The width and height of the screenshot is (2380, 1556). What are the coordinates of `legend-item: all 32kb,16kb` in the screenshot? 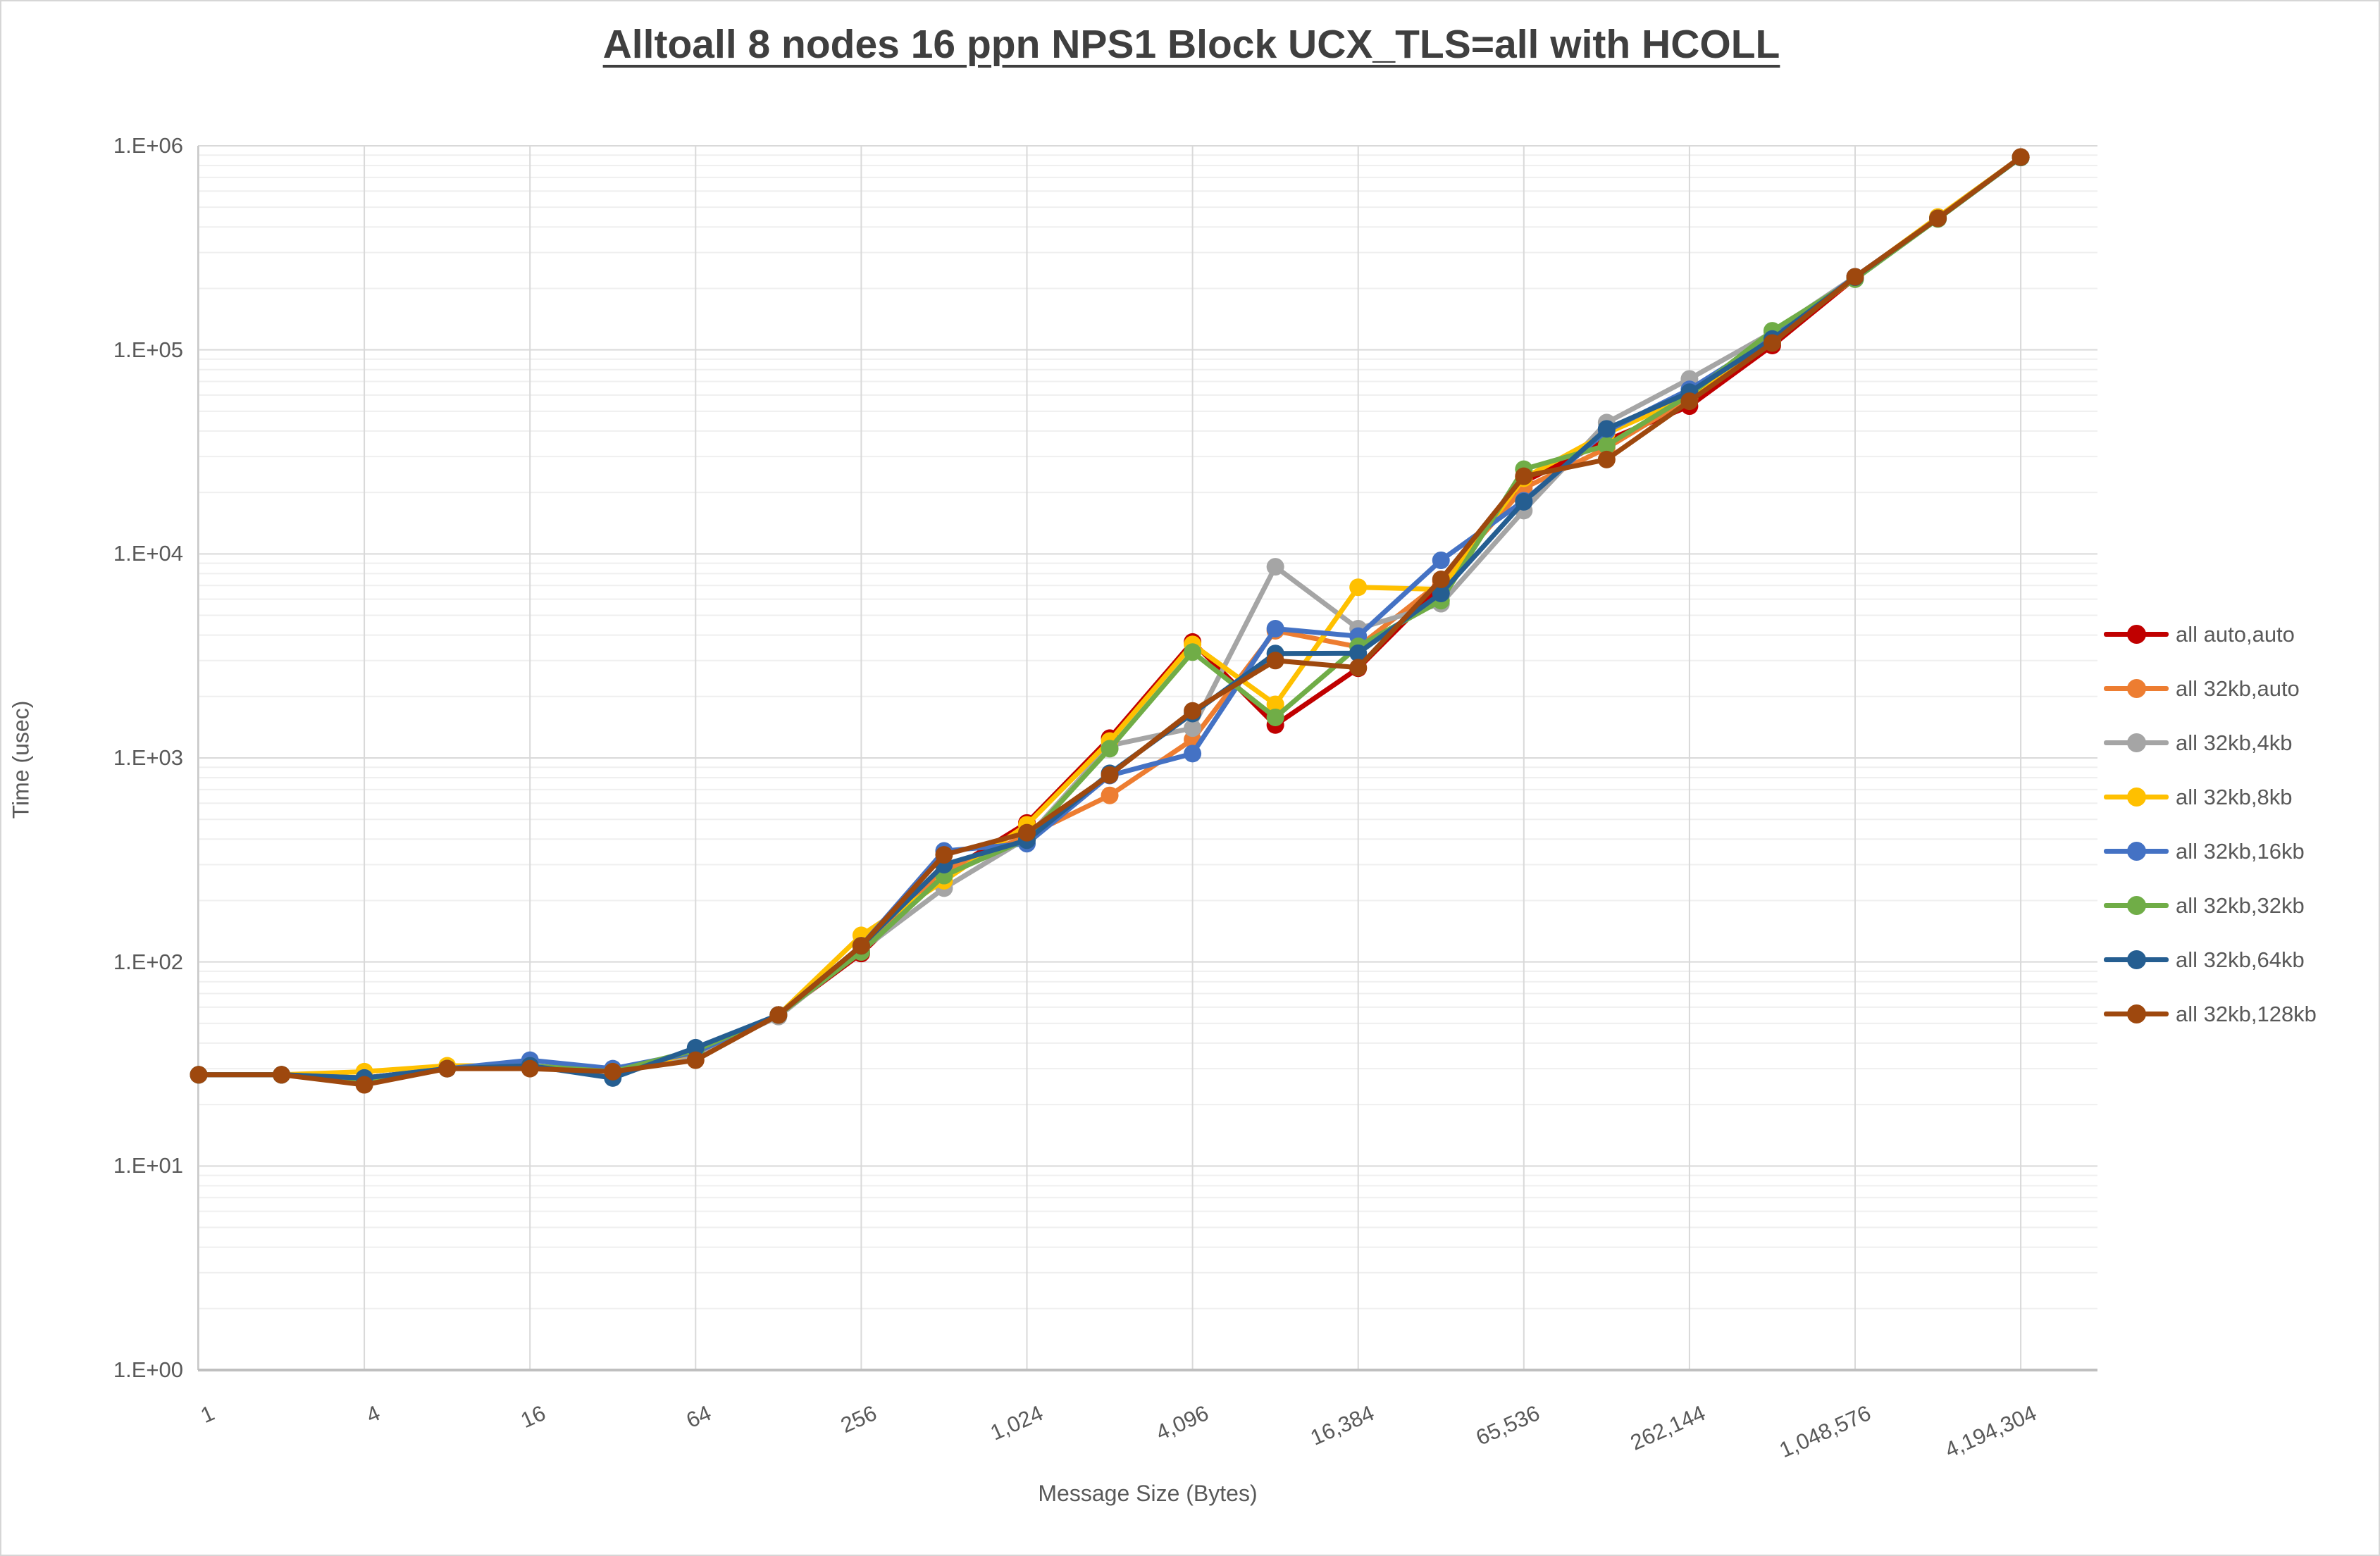 It's located at (2210, 851).